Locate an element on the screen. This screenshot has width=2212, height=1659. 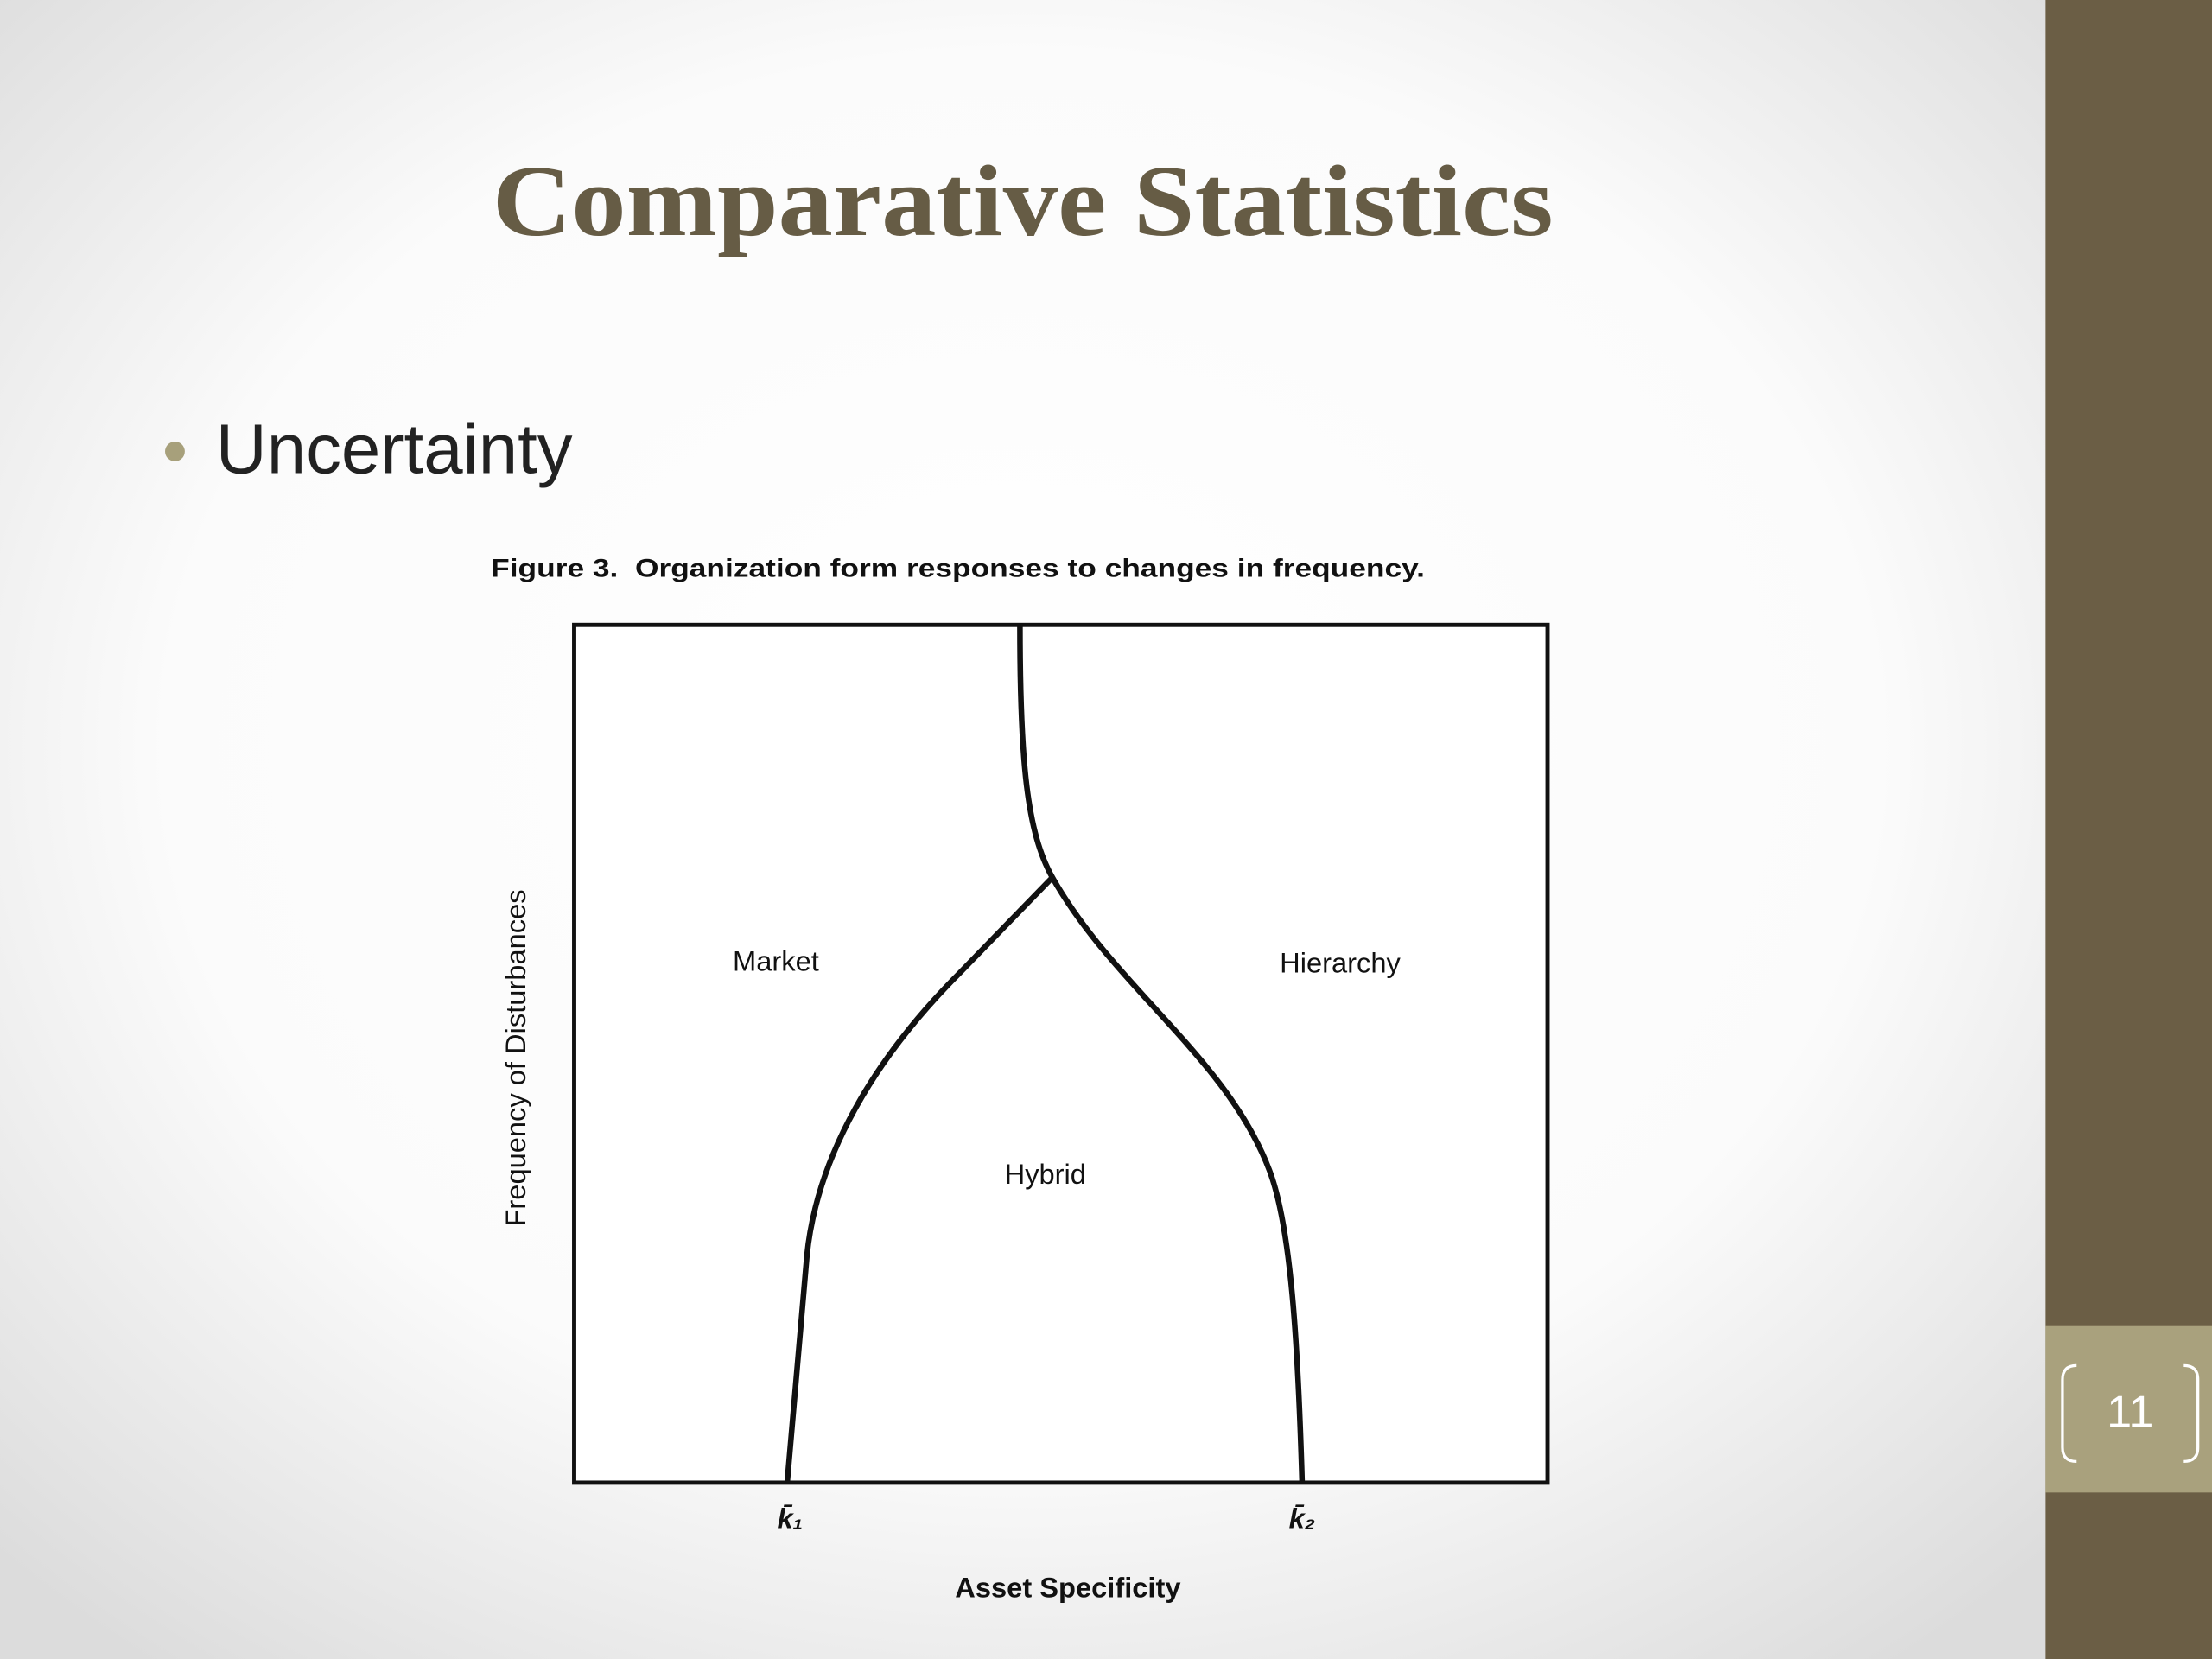
x-marker-label: k̄₁ is located at coordinates (790, 1519).